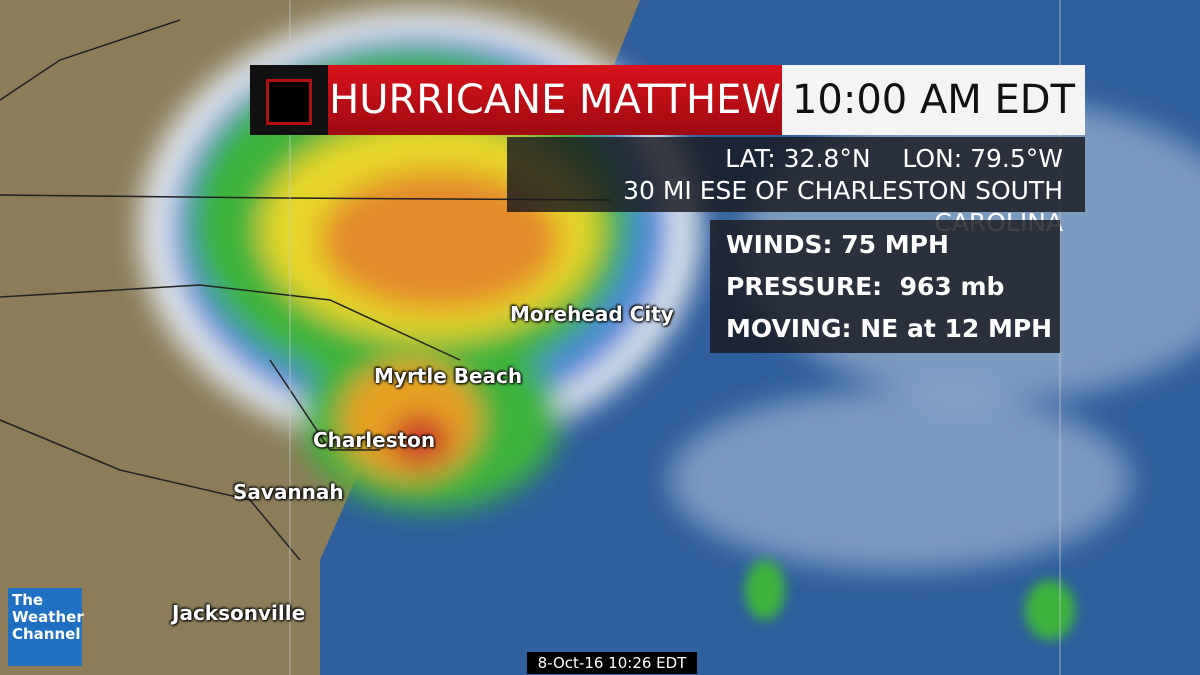 The height and width of the screenshot is (675, 1200). I want to click on logo: The Weather Channel, so click(46, 627).